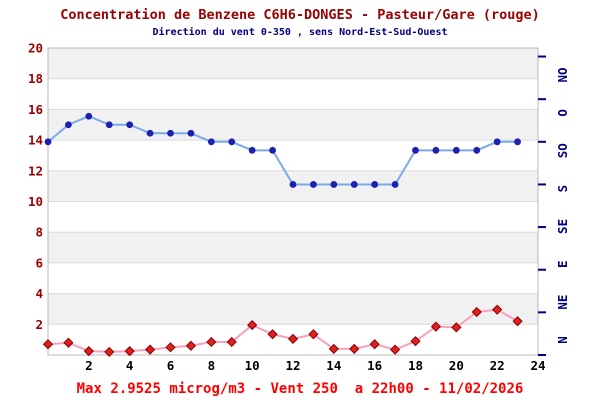  What do you see at coordinates (562, 340) in the screenshot?
I see `right-axis-label: N` at bounding box center [562, 340].